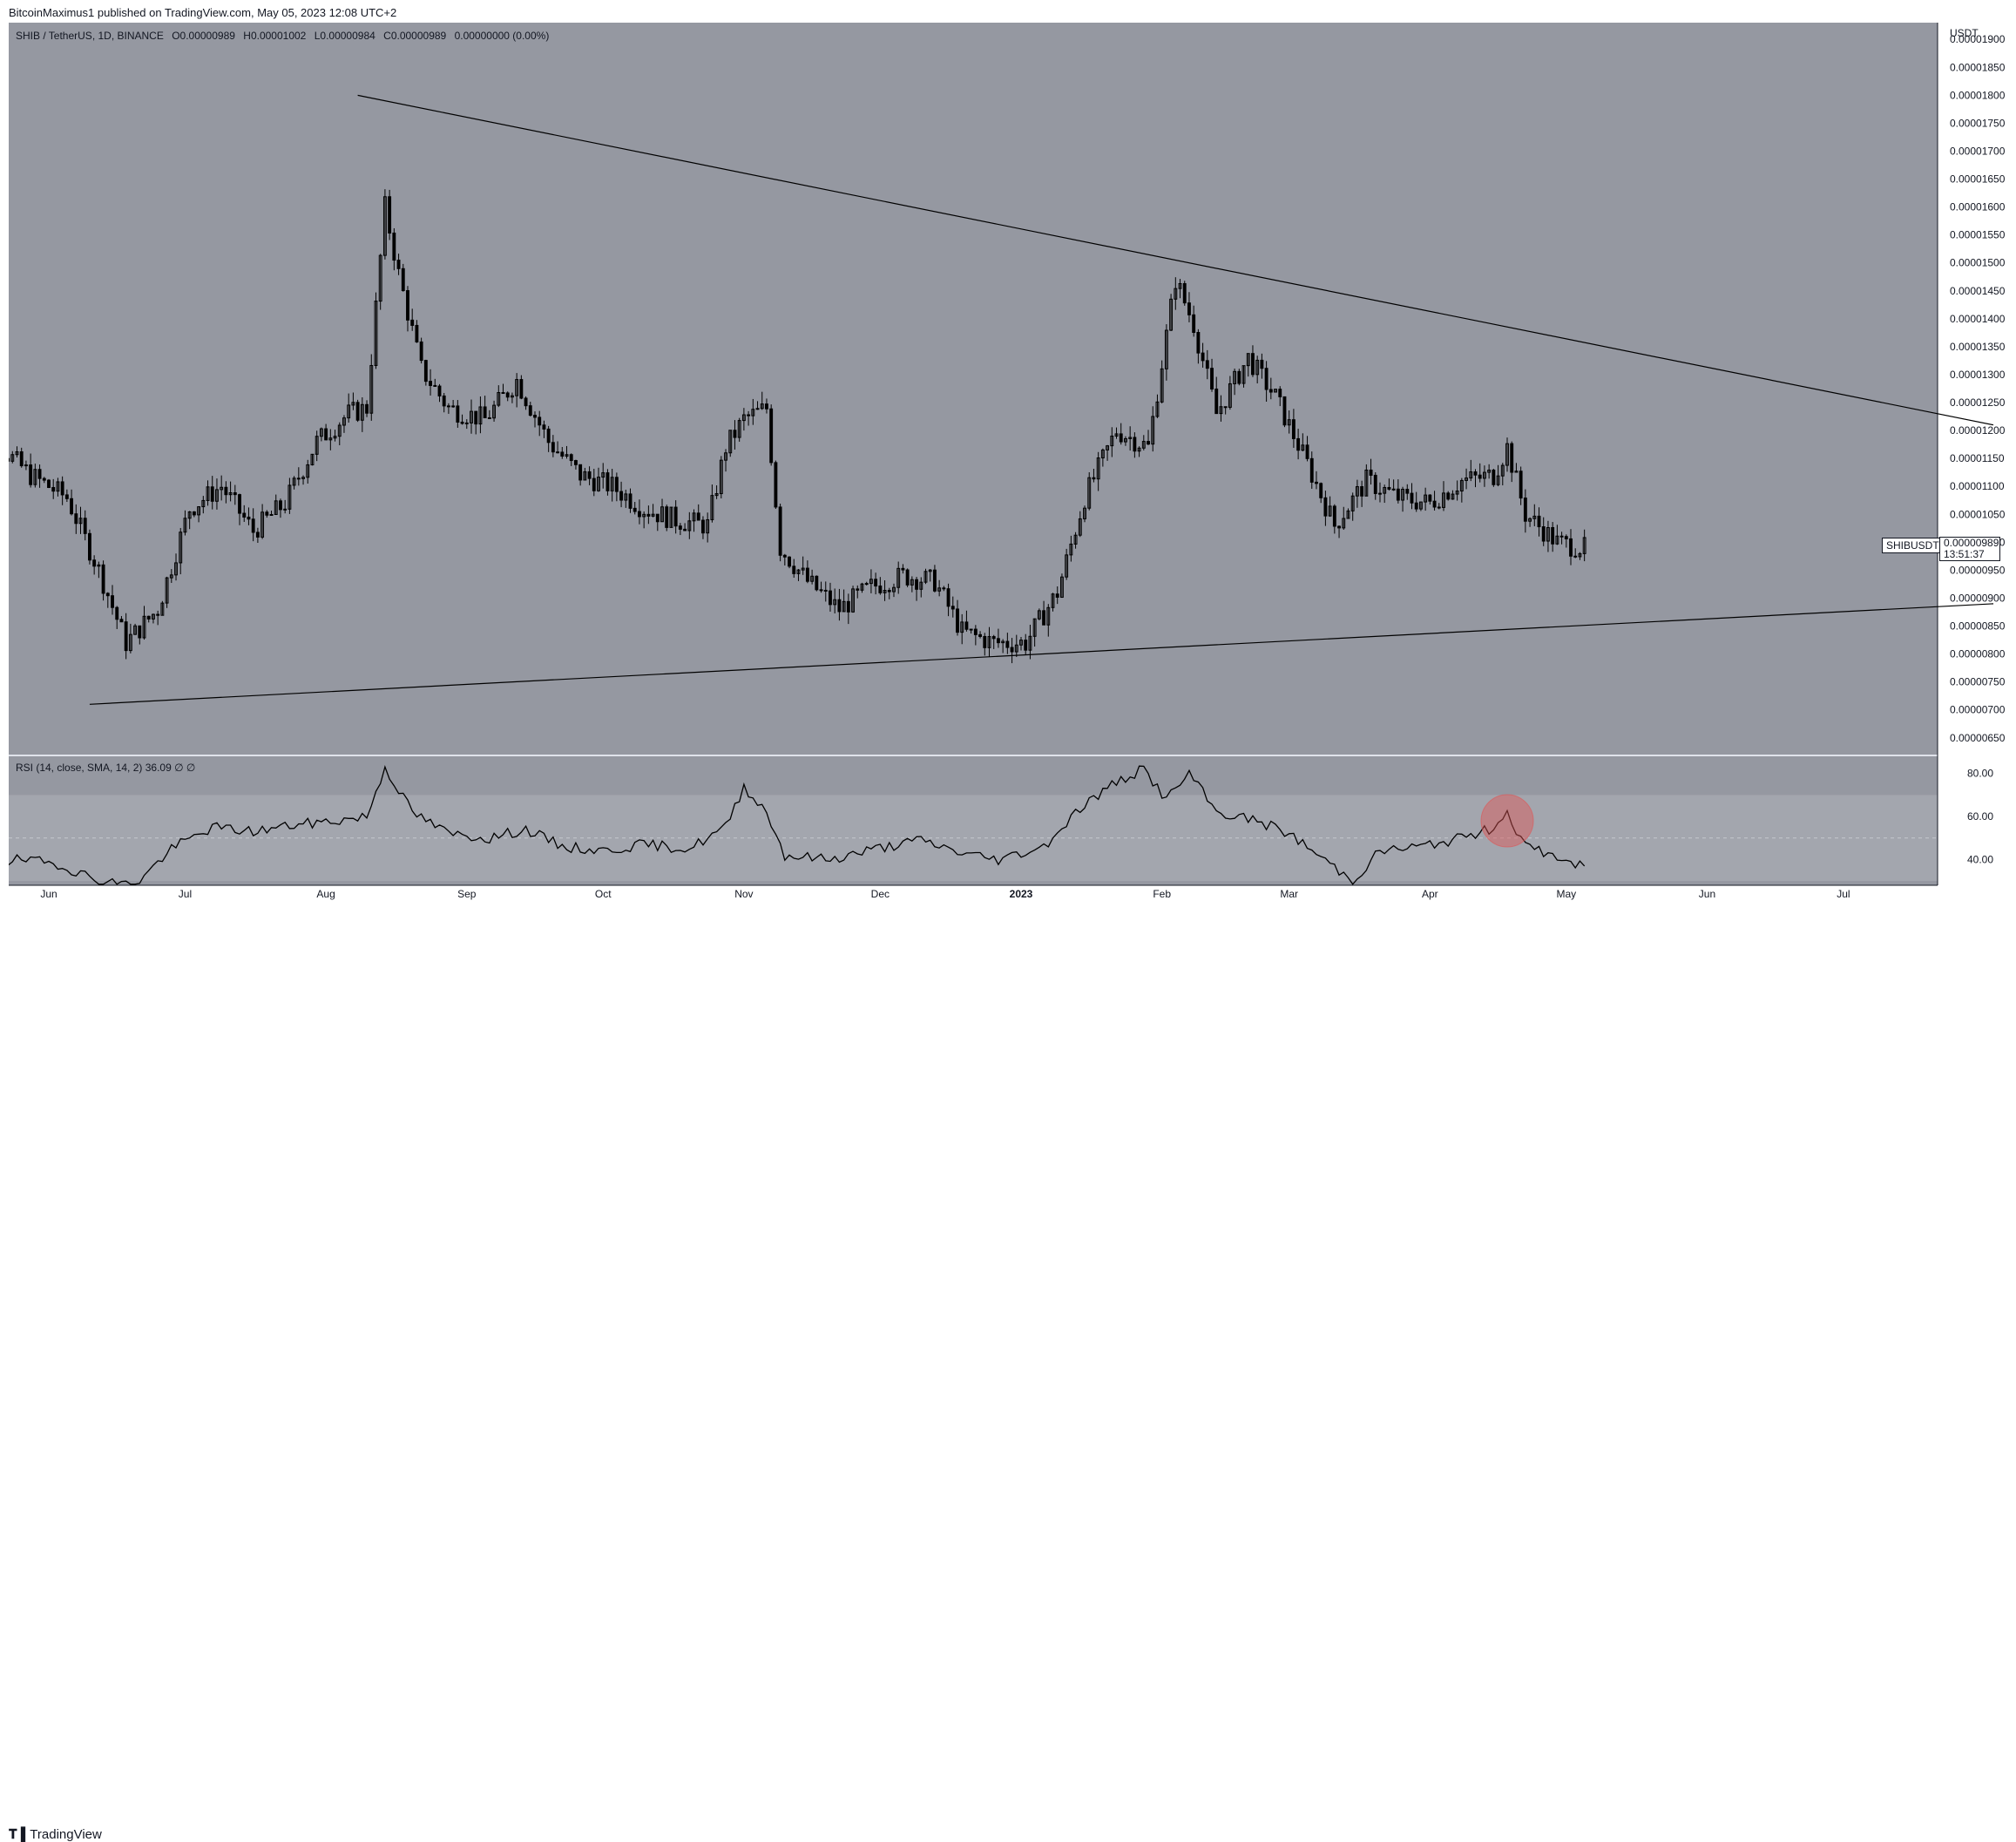 This screenshot has height=1842, width=2016. Describe the element at coordinates (90, 36) in the screenshot. I see `legend-symbol: SHIB / TetherUS, 1D, BINANCE` at that location.